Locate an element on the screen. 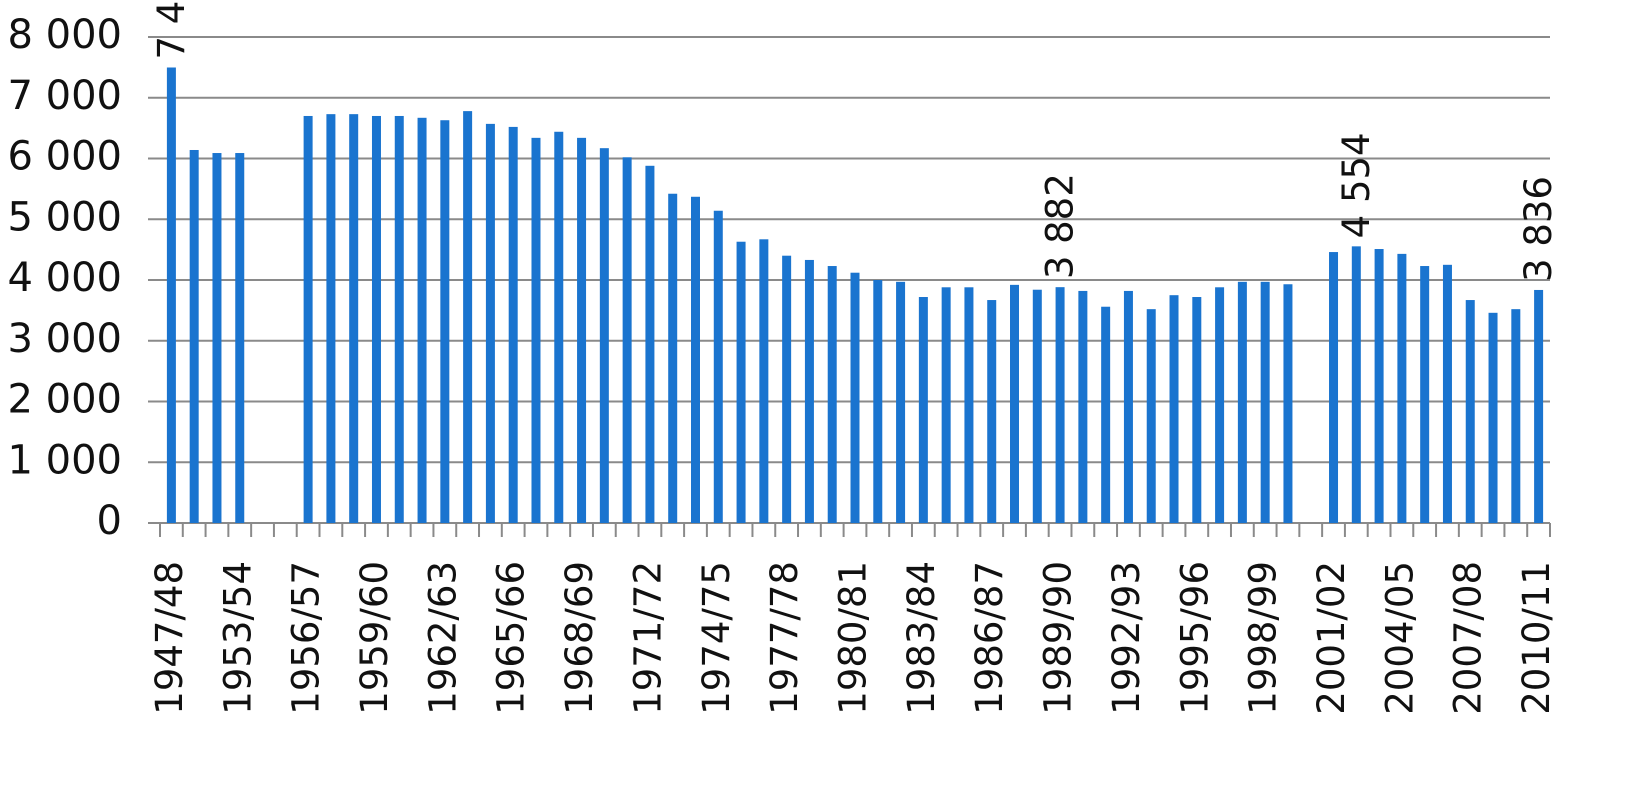 The image size is (1639, 787). x-tick-label: 1977/78 is located at coordinates (784, 638).